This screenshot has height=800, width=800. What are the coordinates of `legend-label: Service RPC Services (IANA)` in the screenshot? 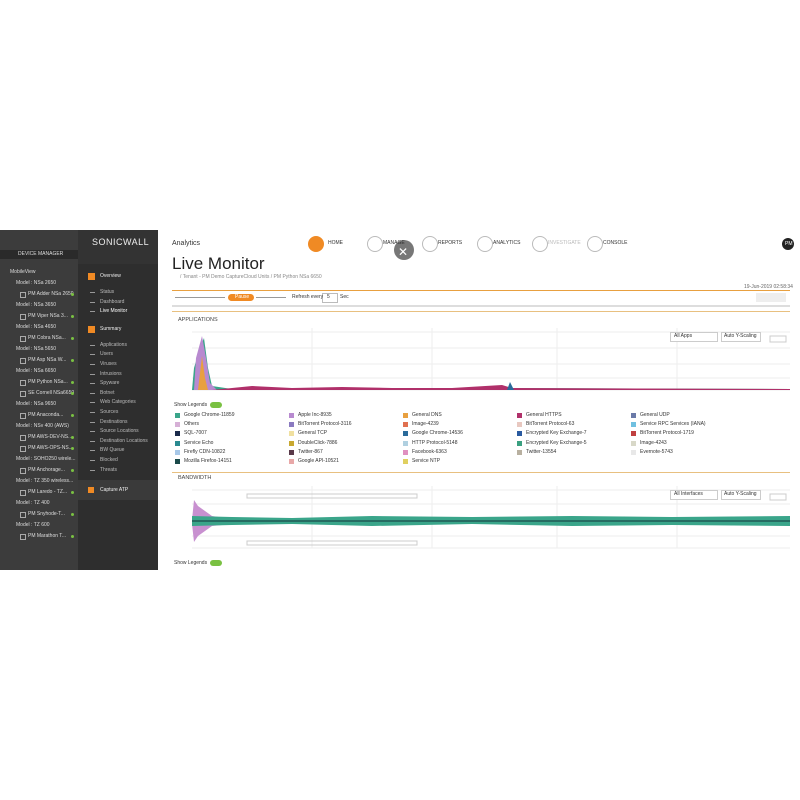 It's located at (673, 424).